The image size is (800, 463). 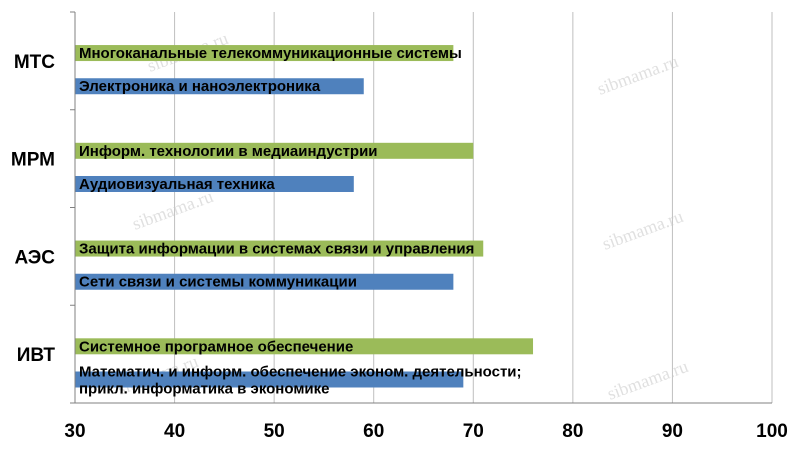 What do you see at coordinates (572, 431) in the screenshot?
I see `x-tick-label: 80` at bounding box center [572, 431].